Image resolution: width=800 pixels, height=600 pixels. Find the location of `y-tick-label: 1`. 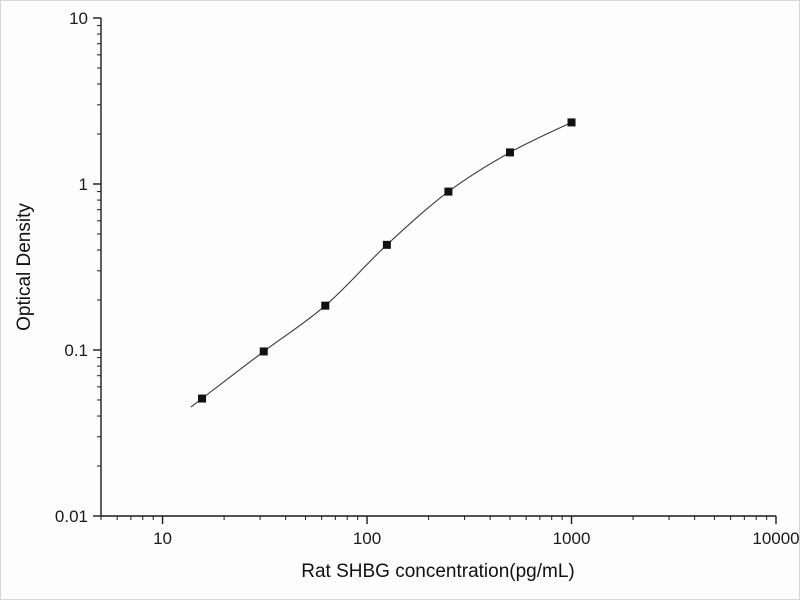

y-tick-label: 1 is located at coordinates (83, 184).